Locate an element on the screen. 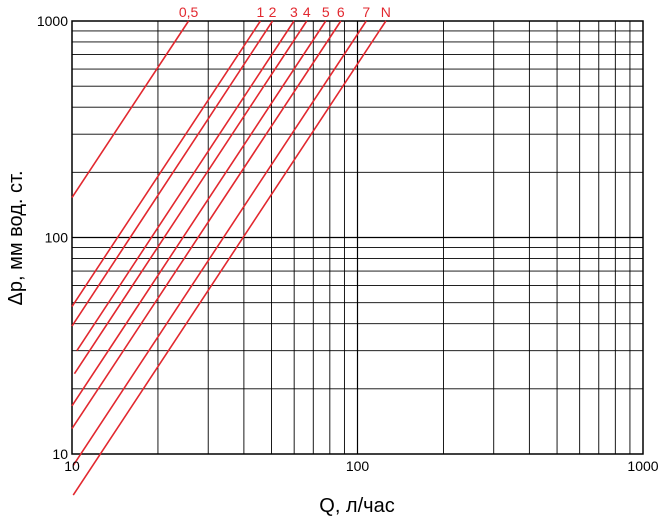  curve-labels: 0,5 1 2 3 4 5 6 7 N is located at coordinates (285, 12).